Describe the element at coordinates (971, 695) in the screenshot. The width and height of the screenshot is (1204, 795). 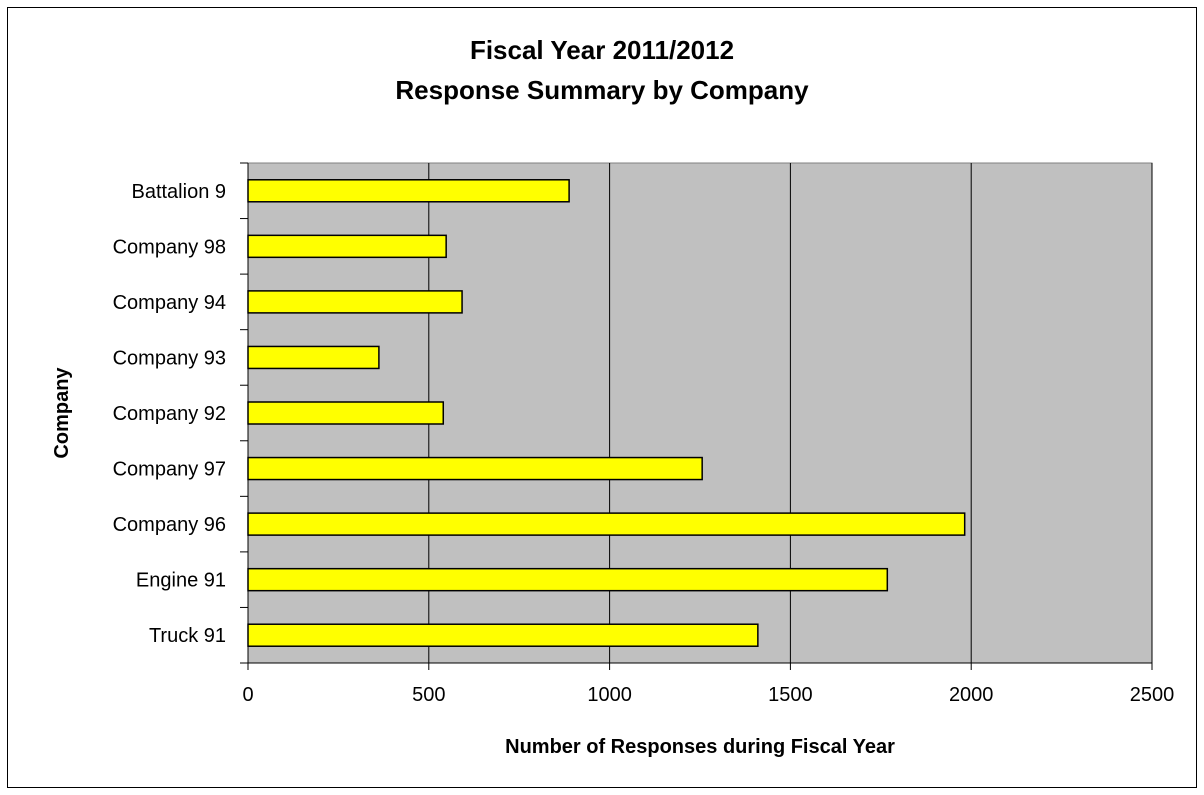
I see `x-tick-label: 2000` at that location.